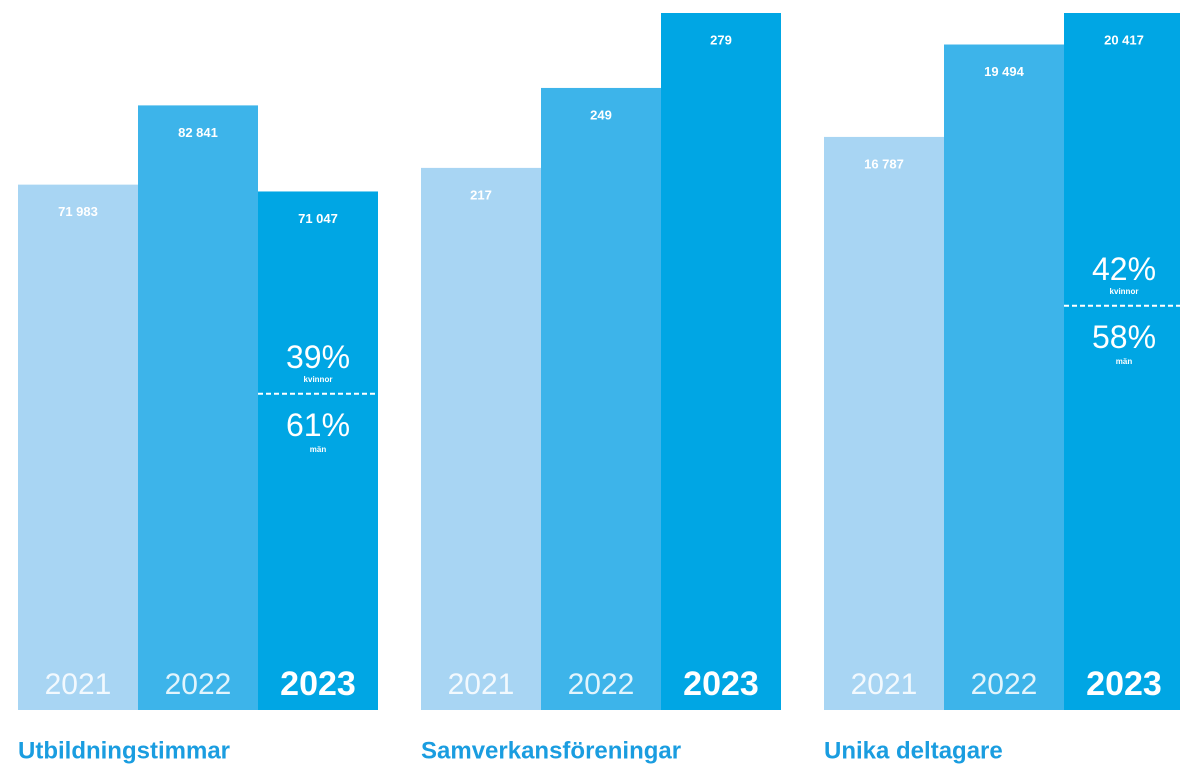  Describe the element at coordinates (601, 114) in the screenshot. I see `value-label: 249` at that location.